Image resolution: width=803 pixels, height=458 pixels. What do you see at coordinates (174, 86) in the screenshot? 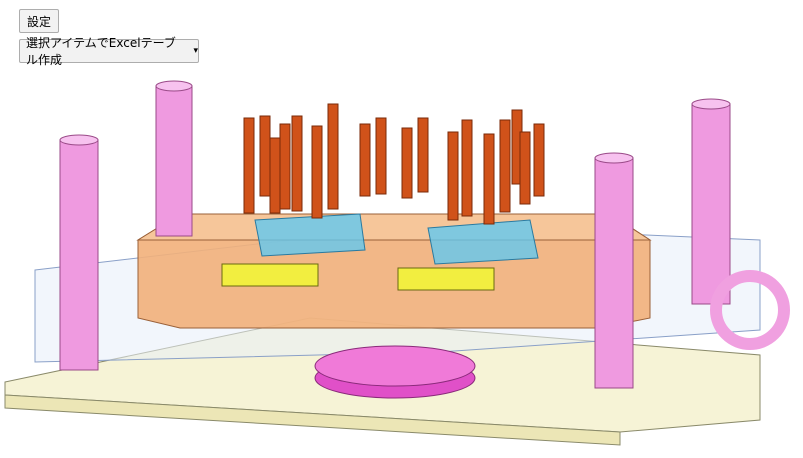
I see `guide-pillar-back-left-cap` at bounding box center [174, 86].